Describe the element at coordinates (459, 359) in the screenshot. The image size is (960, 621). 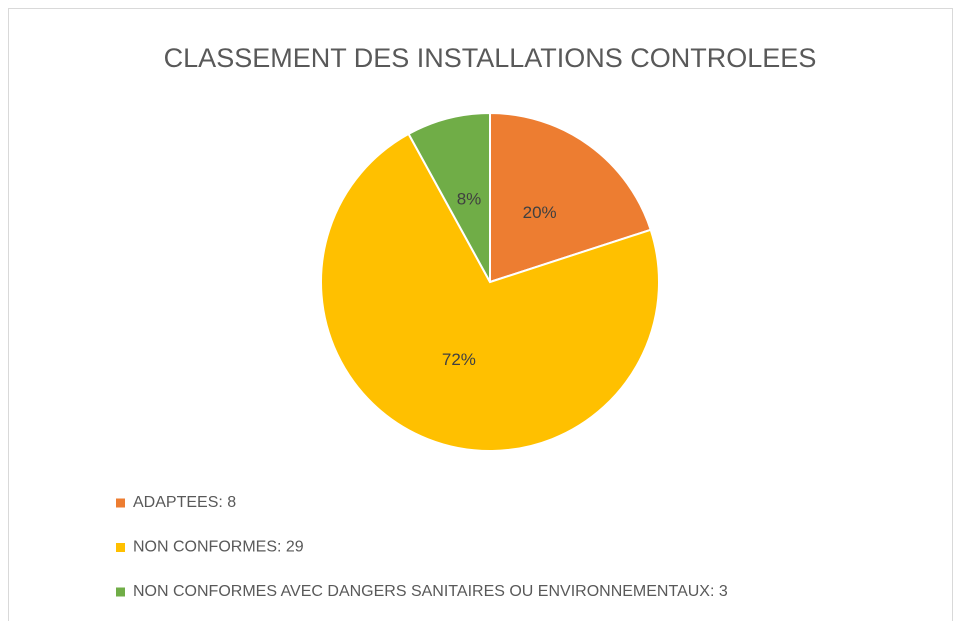
I see `data-label: 72%` at that location.